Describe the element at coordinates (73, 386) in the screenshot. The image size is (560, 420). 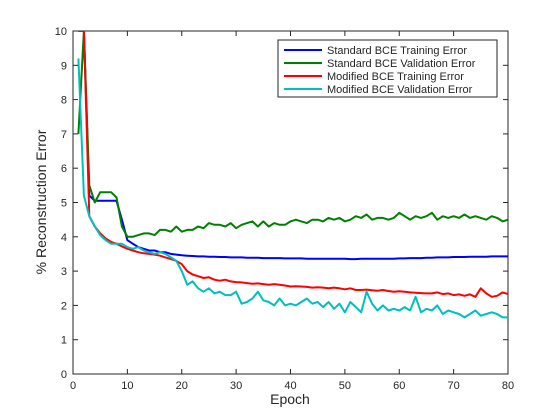
I see `x-tick-label: 0` at that location.